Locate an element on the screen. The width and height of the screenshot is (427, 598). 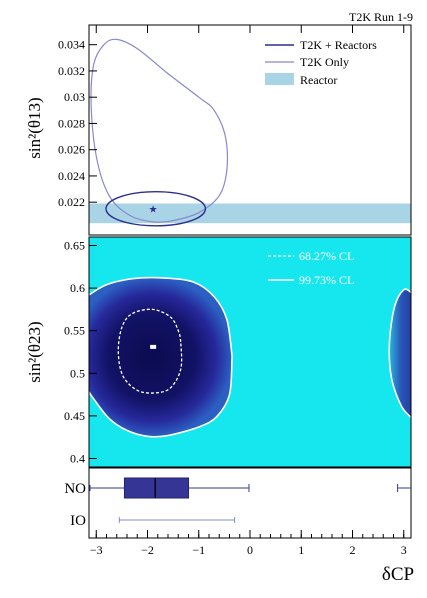
x-axis-tick-label: 3 is located at coordinates (404, 550).